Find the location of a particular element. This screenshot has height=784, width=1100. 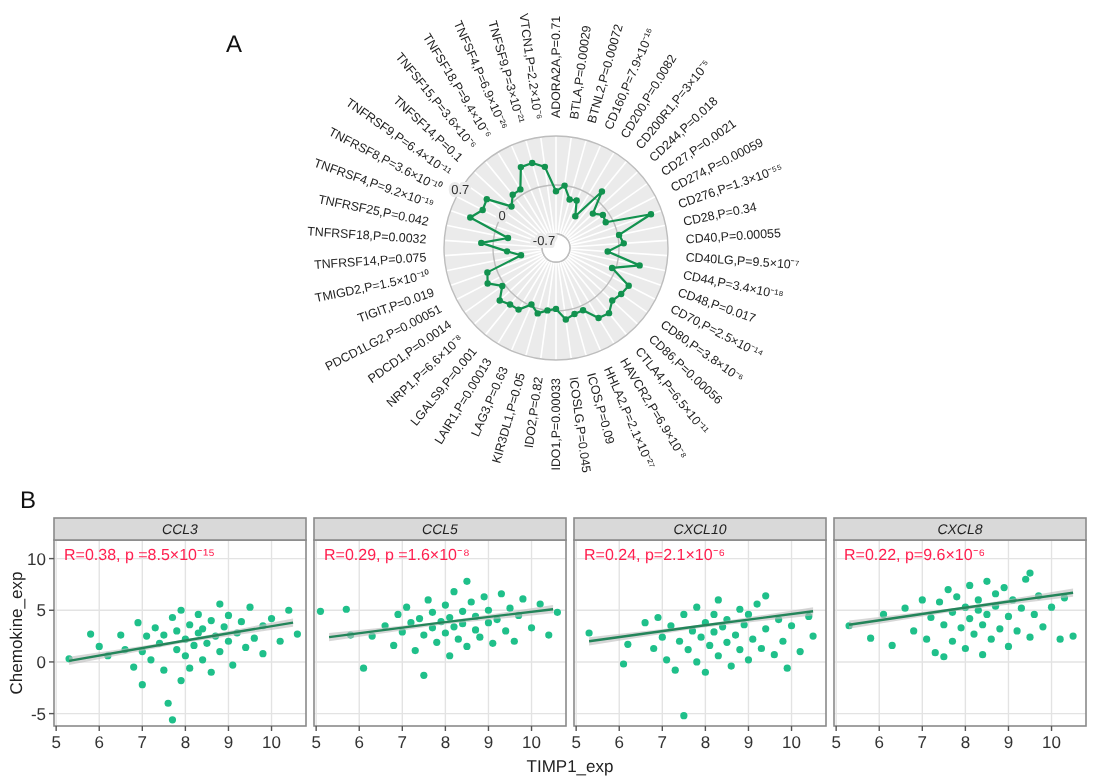

annotation: R=0.29, p =1.6×10⁻⁸ is located at coordinates (397, 555).